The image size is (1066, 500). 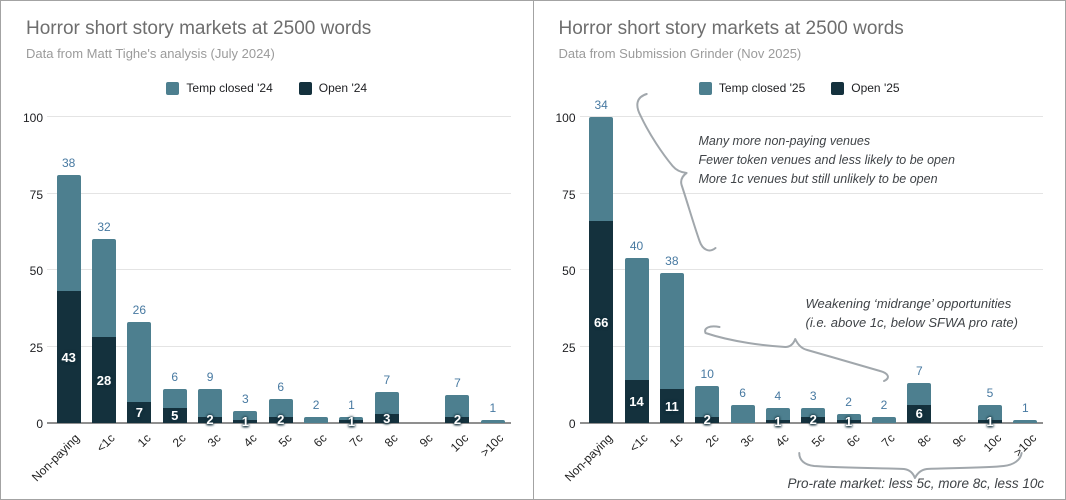 What do you see at coordinates (636, 245) in the screenshot?
I see `temp-closed-value-label: 40` at bounding box center [636, 245].